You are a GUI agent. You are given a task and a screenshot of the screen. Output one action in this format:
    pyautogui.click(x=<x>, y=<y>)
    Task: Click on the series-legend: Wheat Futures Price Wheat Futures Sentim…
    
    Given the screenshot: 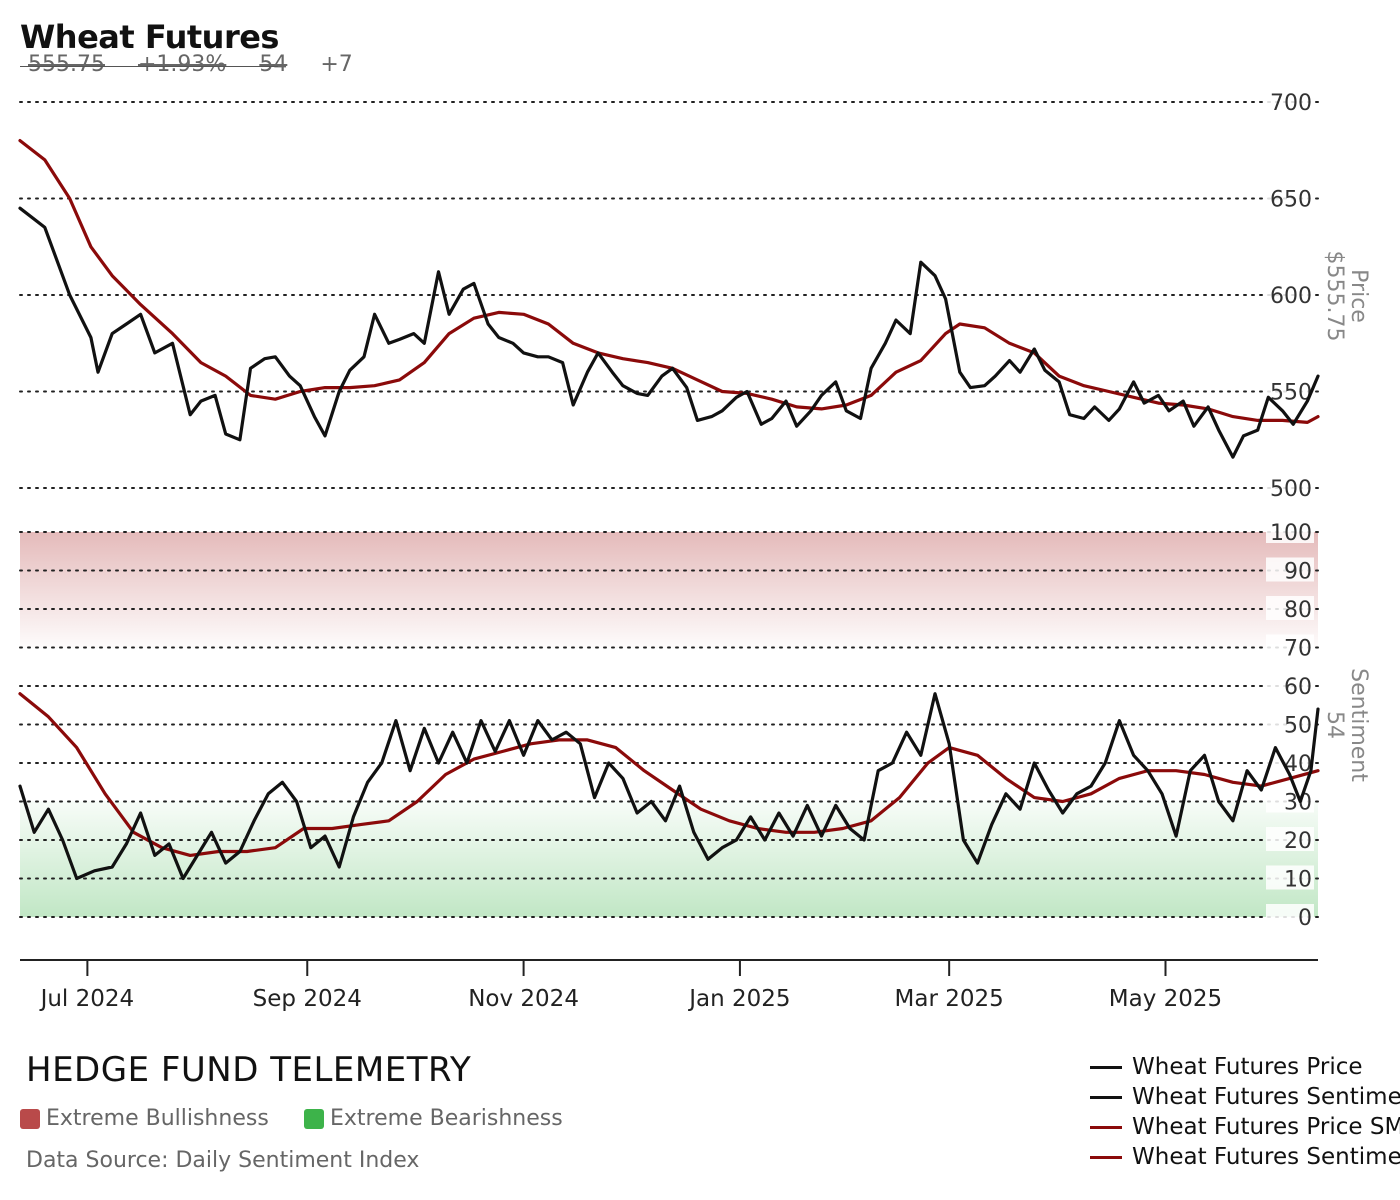 What is the action you would take?
    pyautogui.click(x=1245, y=1112)
    